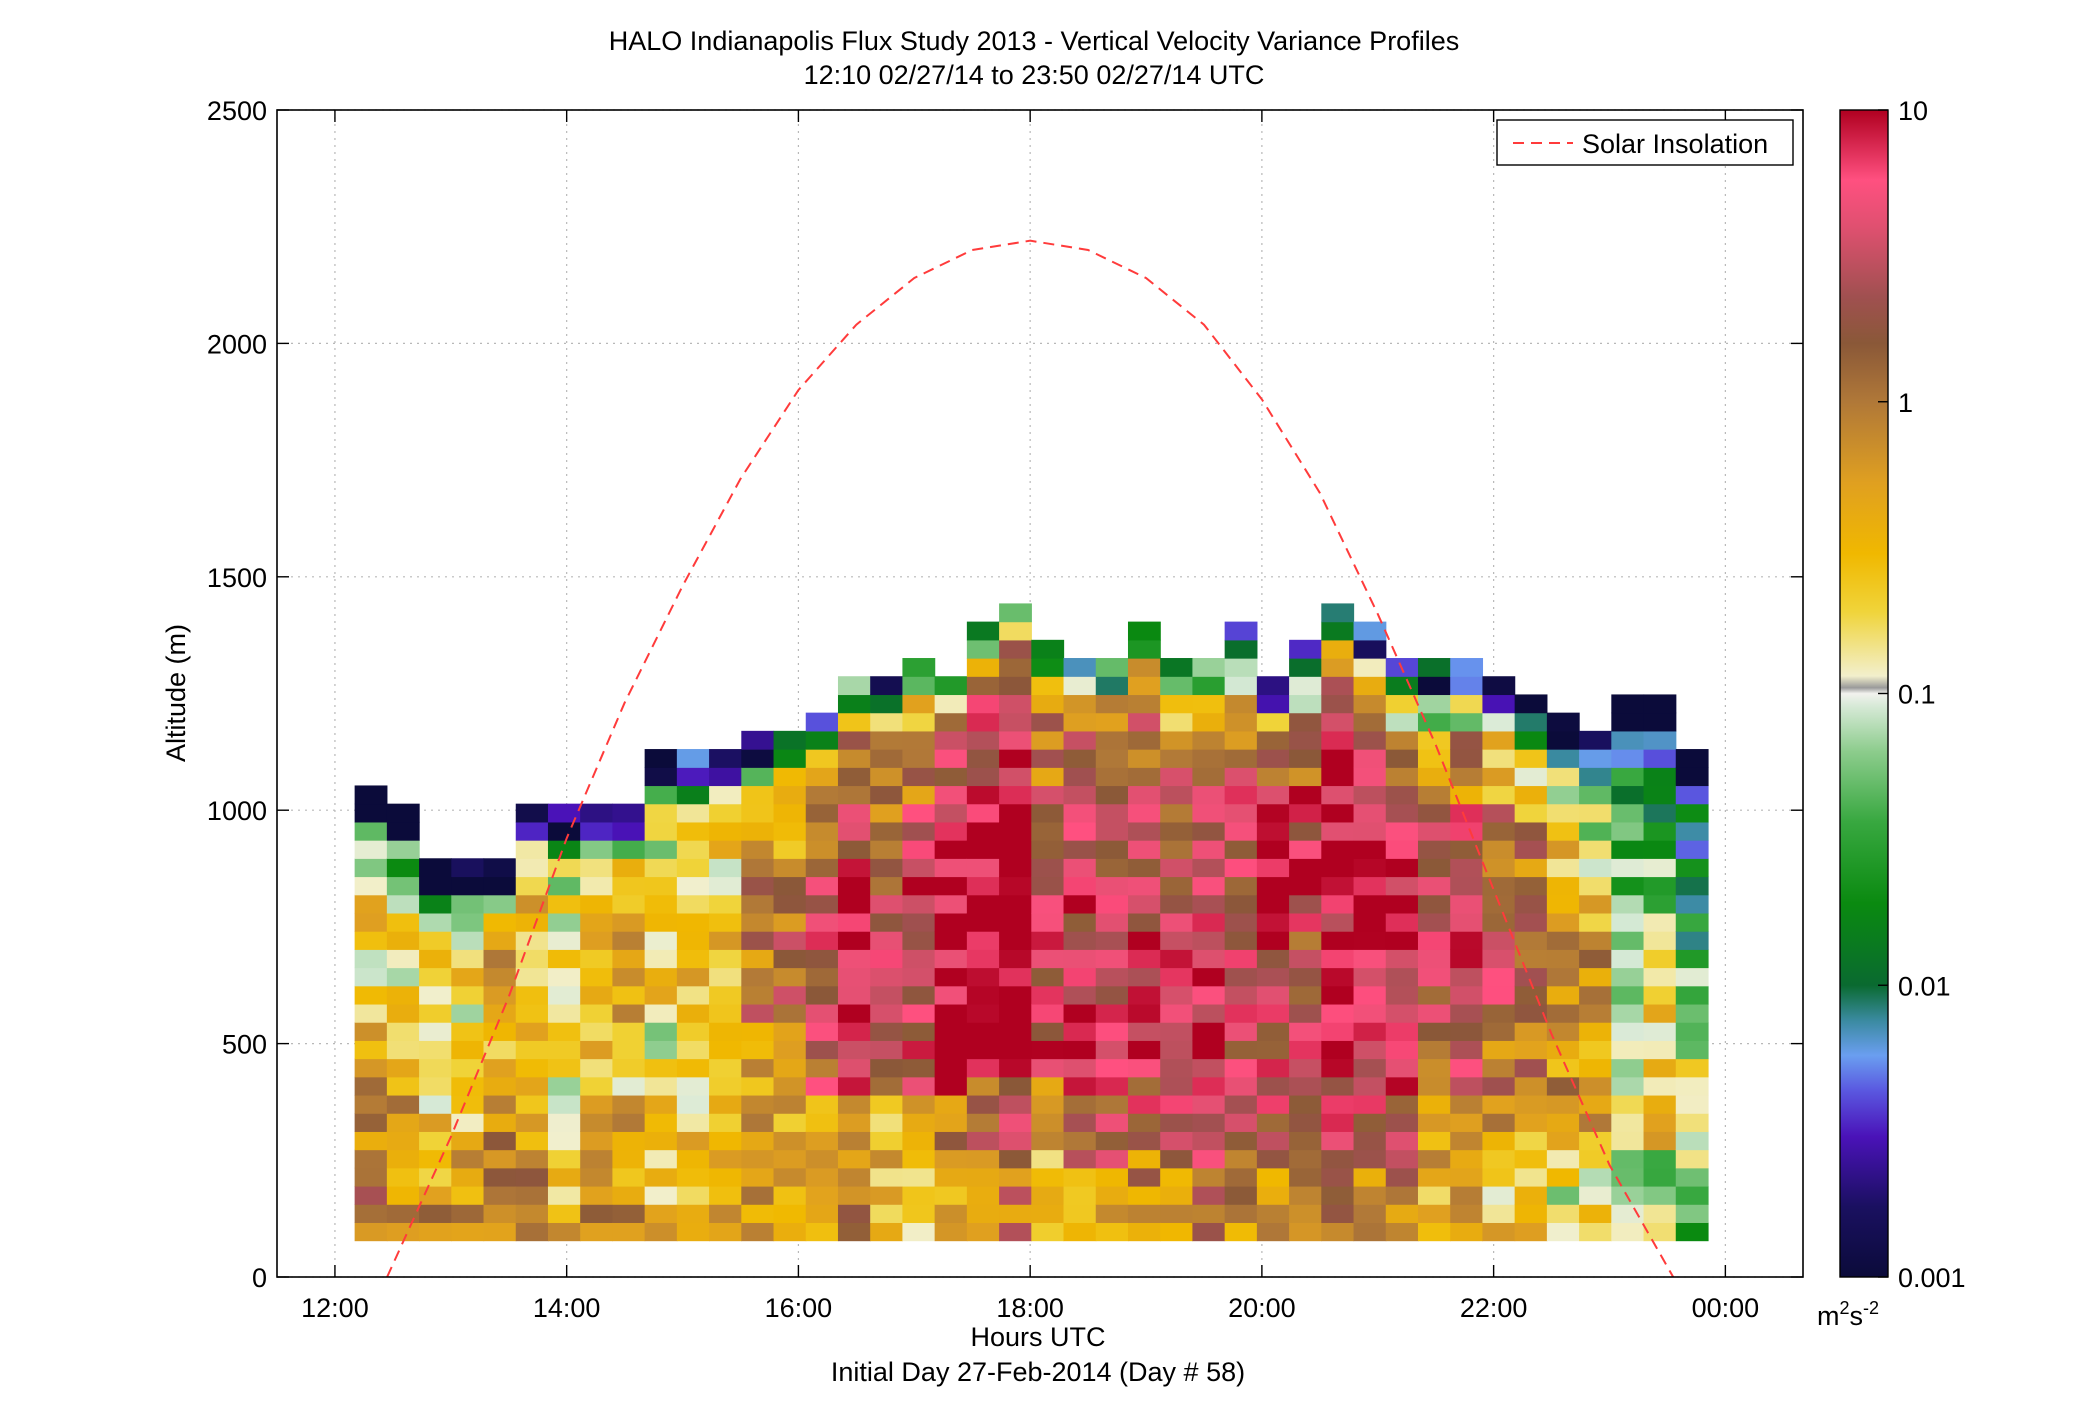  What do you see at coordinates (237, 578) in the screenshot?
I see `y-tick-label: 1500` at bounding box center [237, 578].